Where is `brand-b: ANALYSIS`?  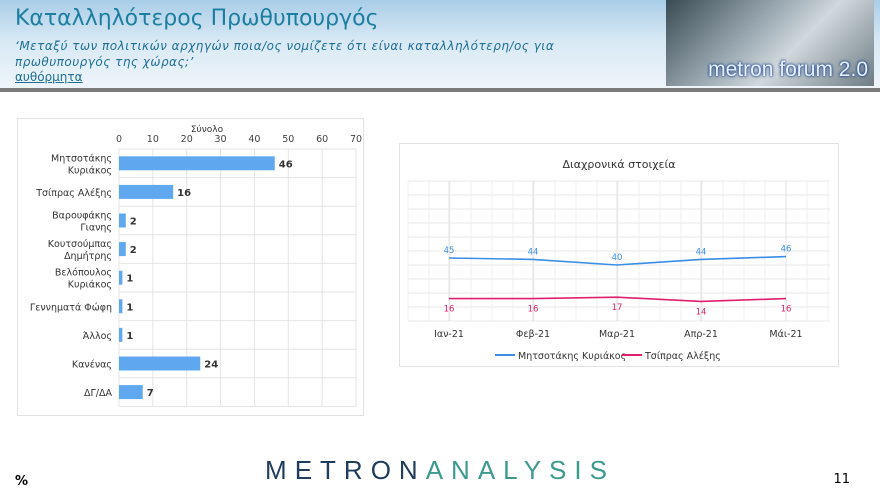 brand-b: ANALYSIS is located at coordinates (520, 470).